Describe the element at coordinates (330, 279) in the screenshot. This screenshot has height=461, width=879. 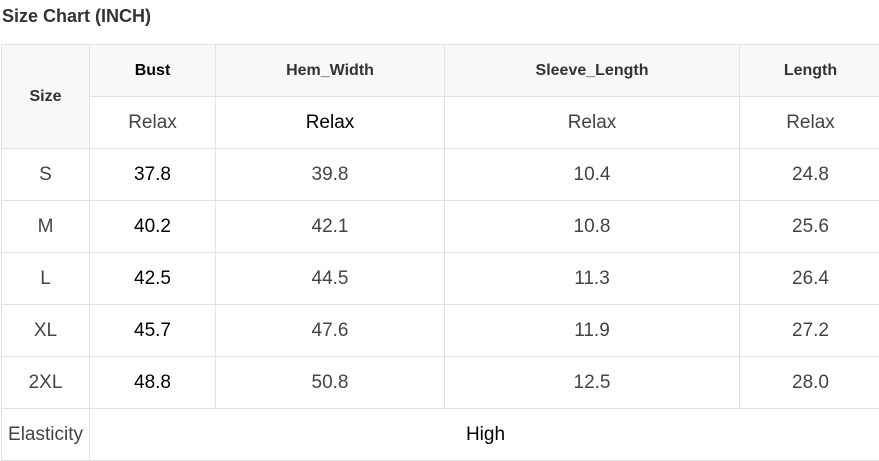
I see `measure-cell: 44.5` at that location.